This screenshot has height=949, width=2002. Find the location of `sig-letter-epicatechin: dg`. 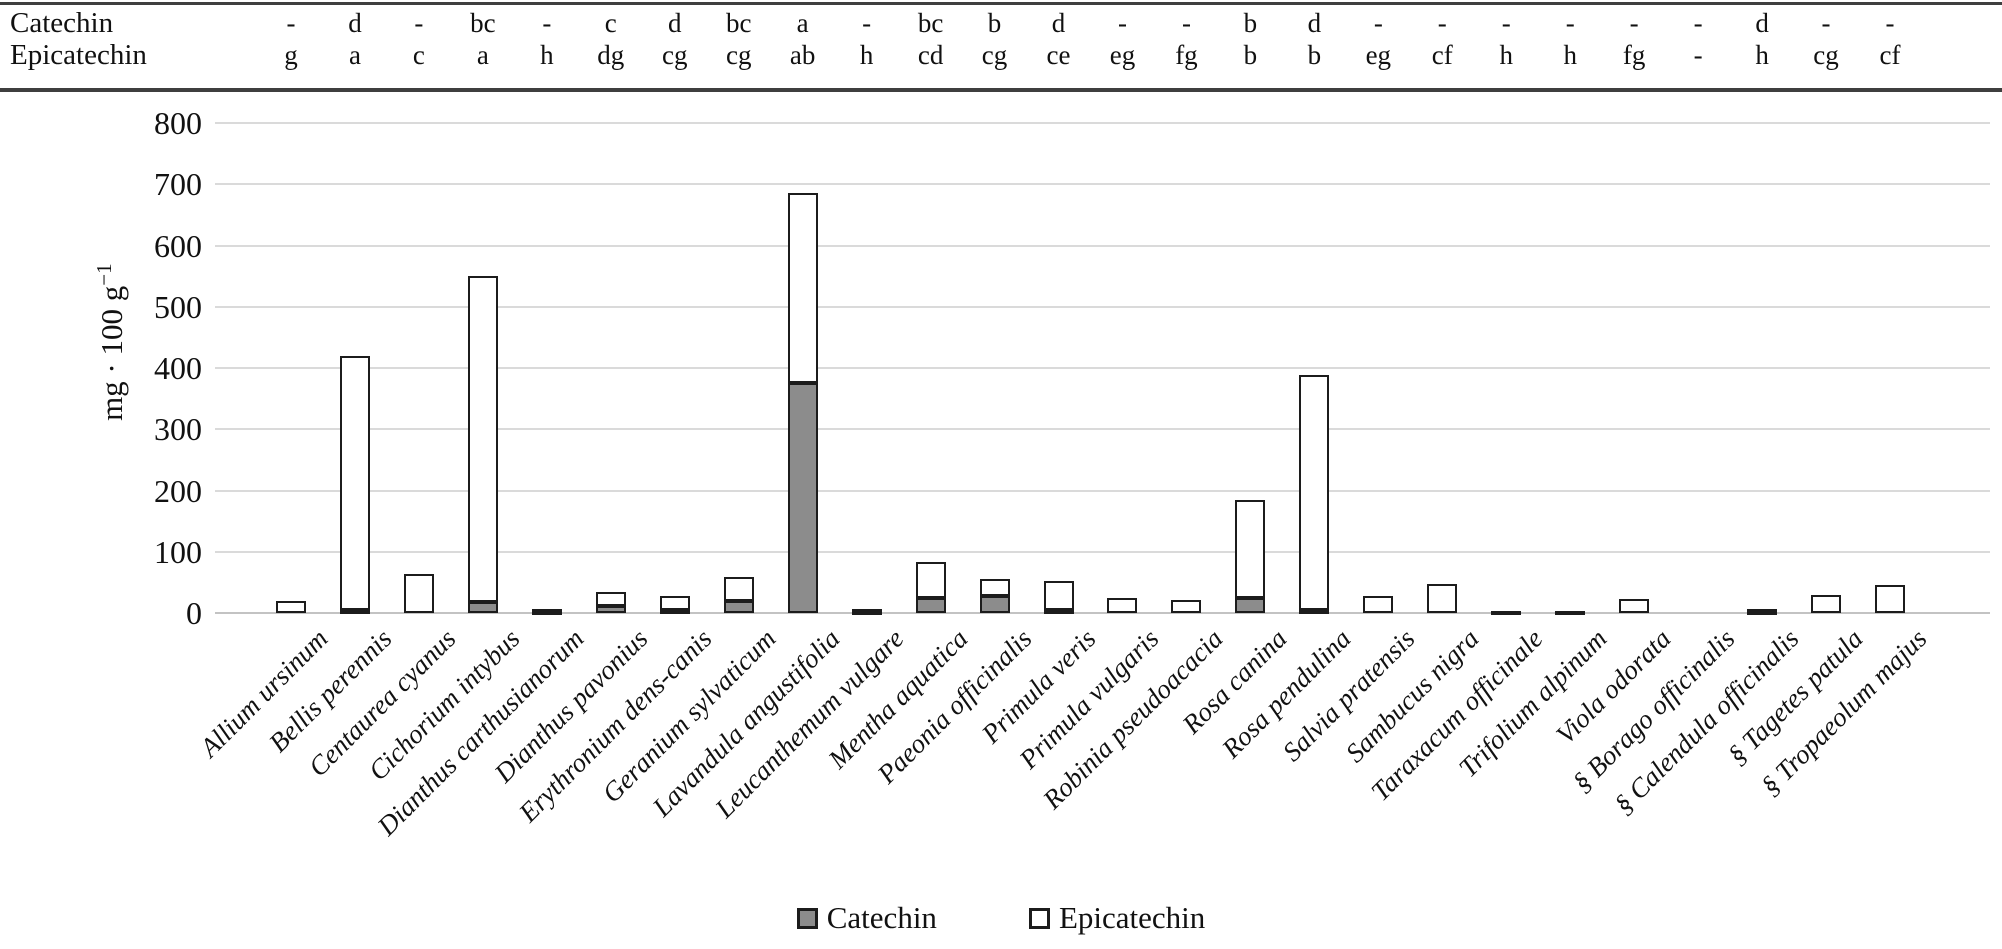

sig-letter-epicatechin: dg is located at coordinates (611, 55).